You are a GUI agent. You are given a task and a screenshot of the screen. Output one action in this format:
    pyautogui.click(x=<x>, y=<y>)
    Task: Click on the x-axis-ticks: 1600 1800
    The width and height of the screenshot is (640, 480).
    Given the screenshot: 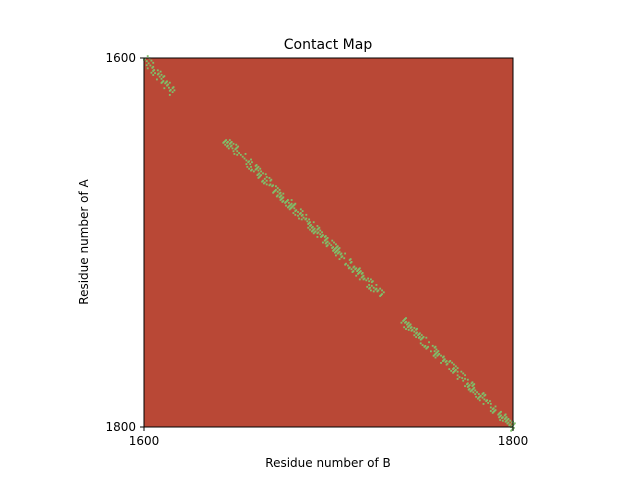 What is the action you would take?
    pyautogui.click(x=328, y=437)
    